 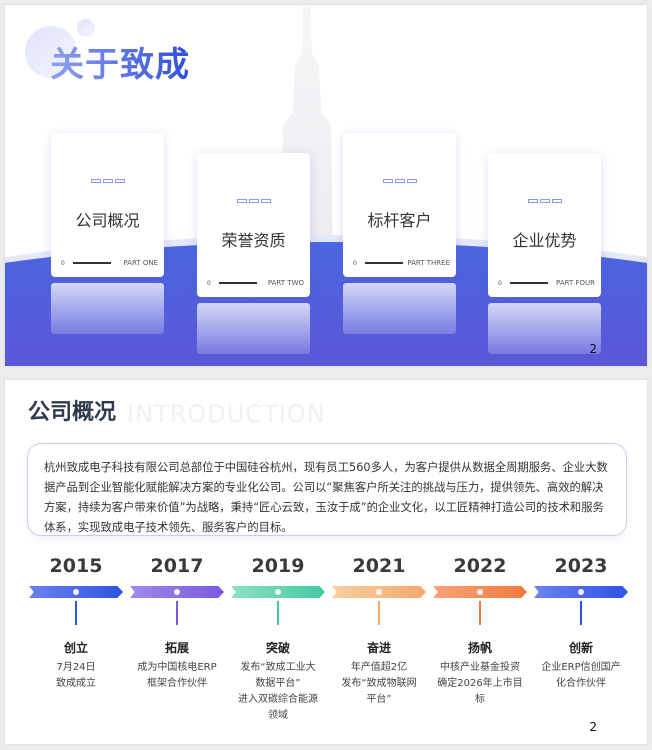 I want to click on timeline-year: 2022, so click(x=480, y=566).